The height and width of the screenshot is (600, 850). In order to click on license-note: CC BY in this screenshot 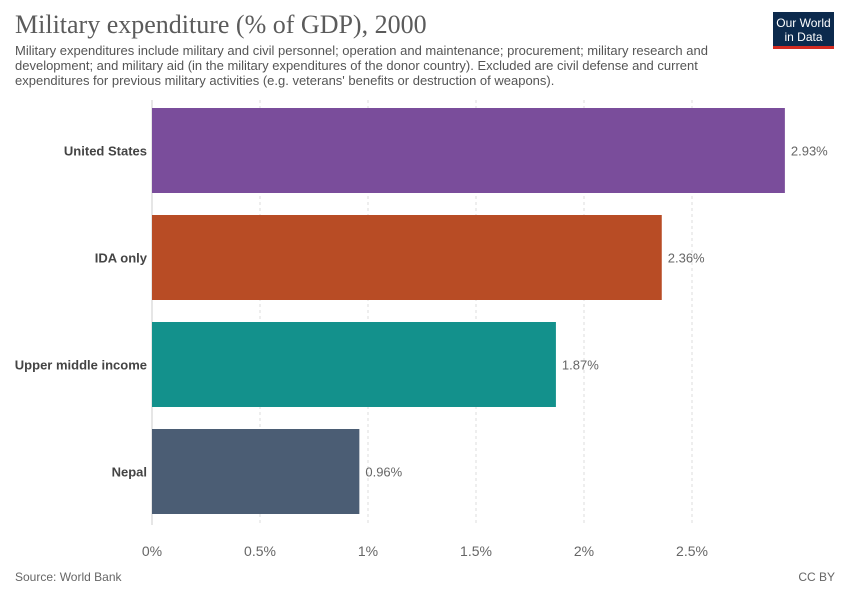, I will do `click(816, 577)`.